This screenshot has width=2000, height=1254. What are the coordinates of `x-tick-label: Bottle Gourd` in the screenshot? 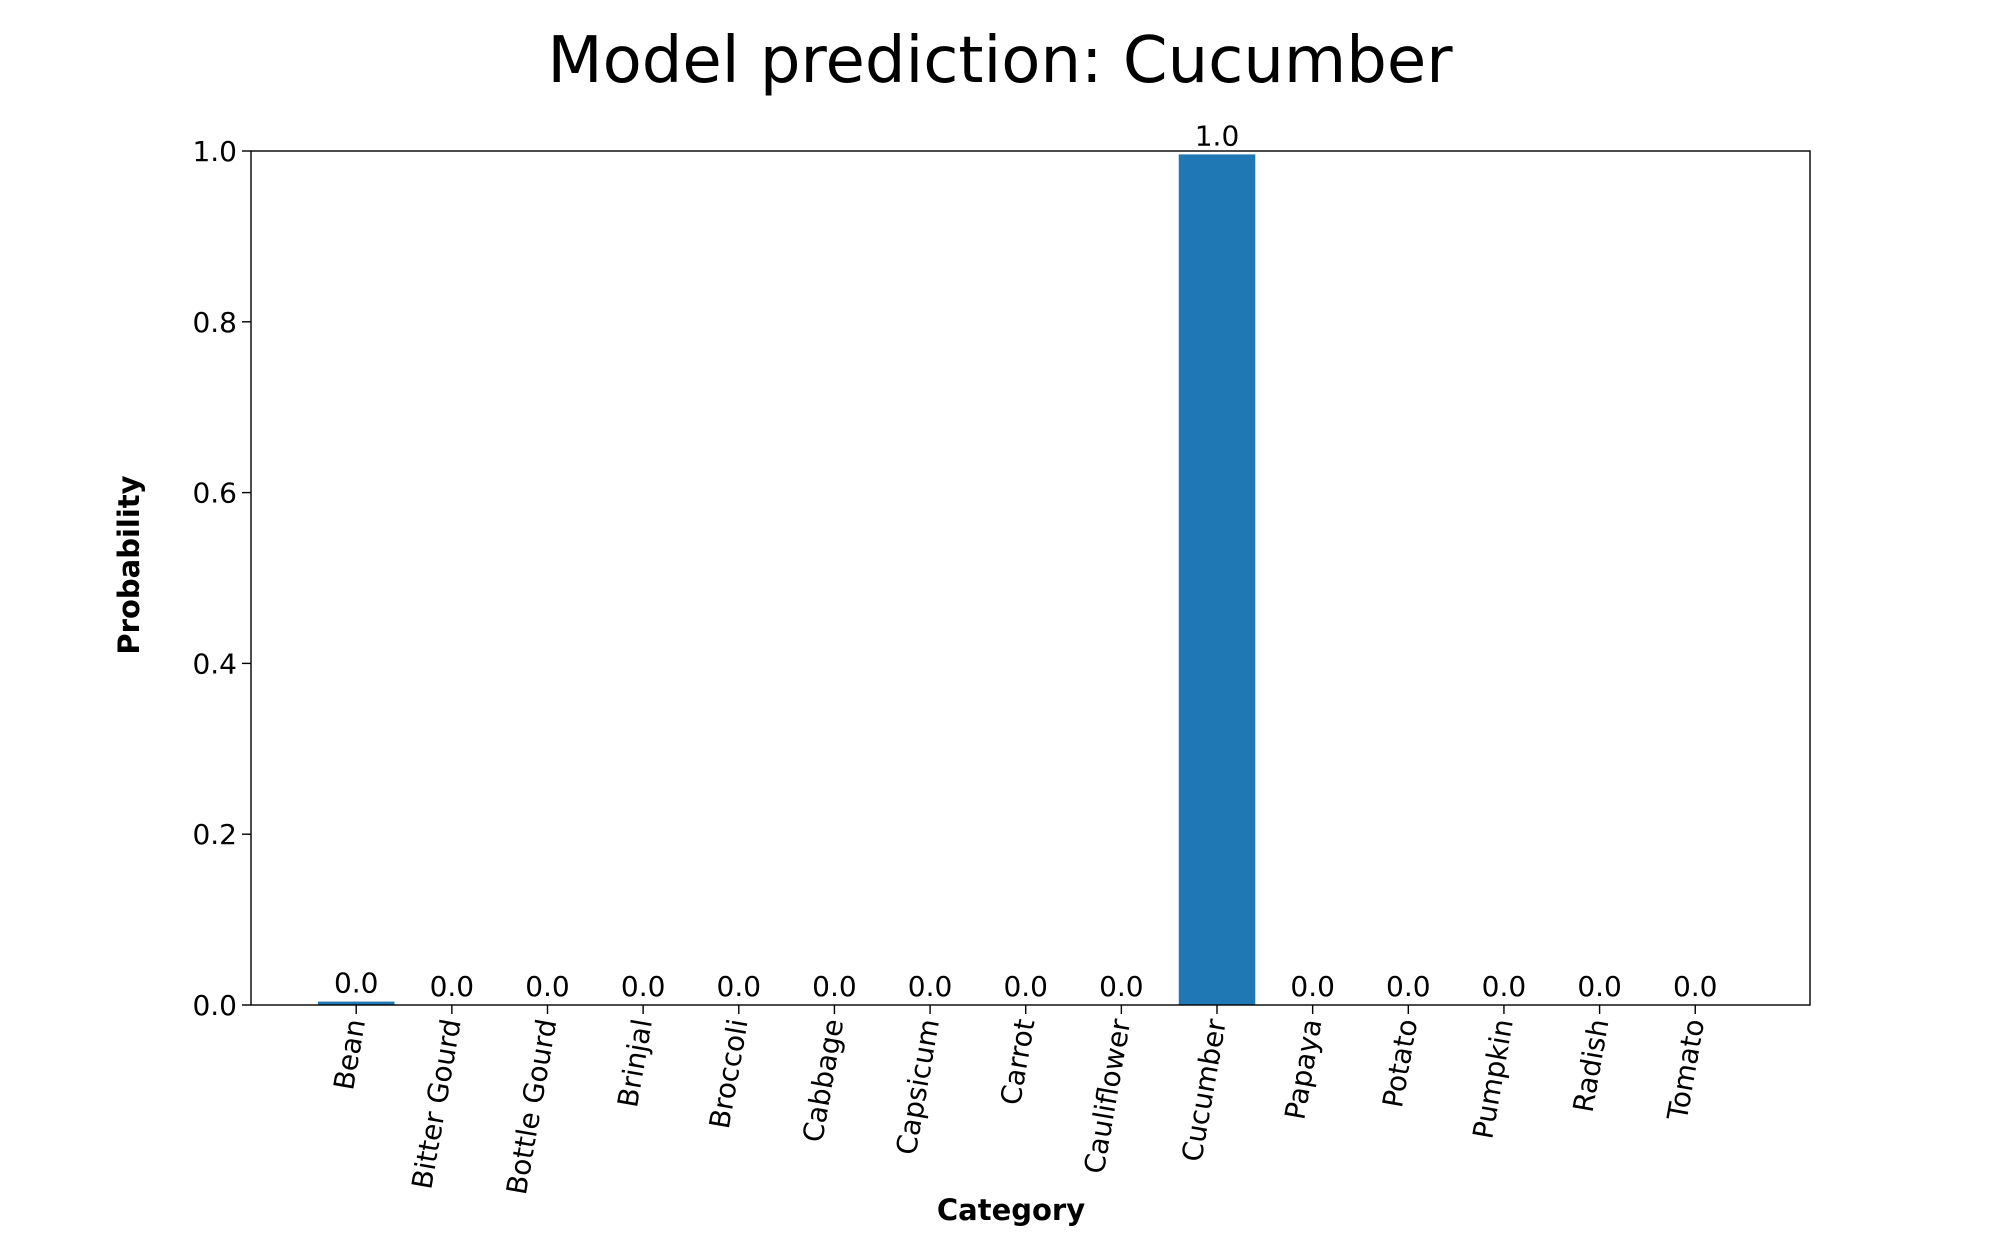 It's located at (531, 1106).